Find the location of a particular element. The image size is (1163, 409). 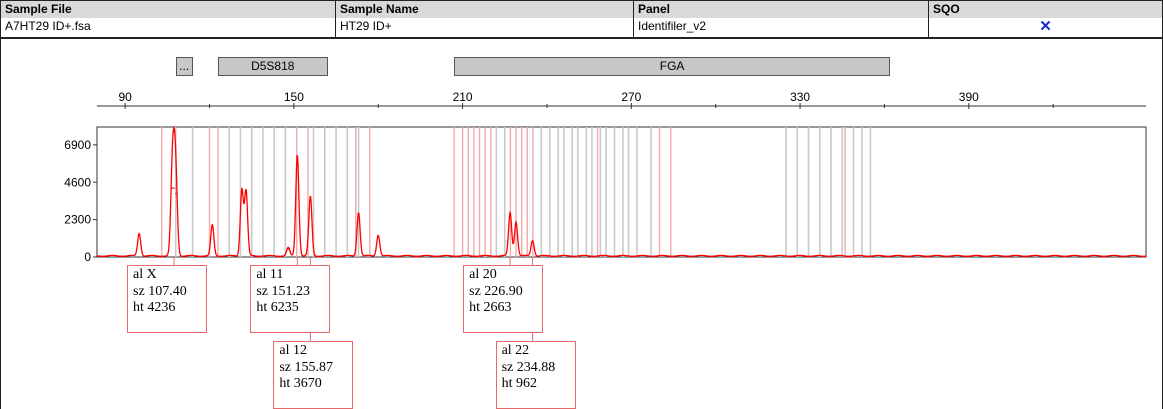

callout-ht: ht 4236 is located at coordinates (154, 307).